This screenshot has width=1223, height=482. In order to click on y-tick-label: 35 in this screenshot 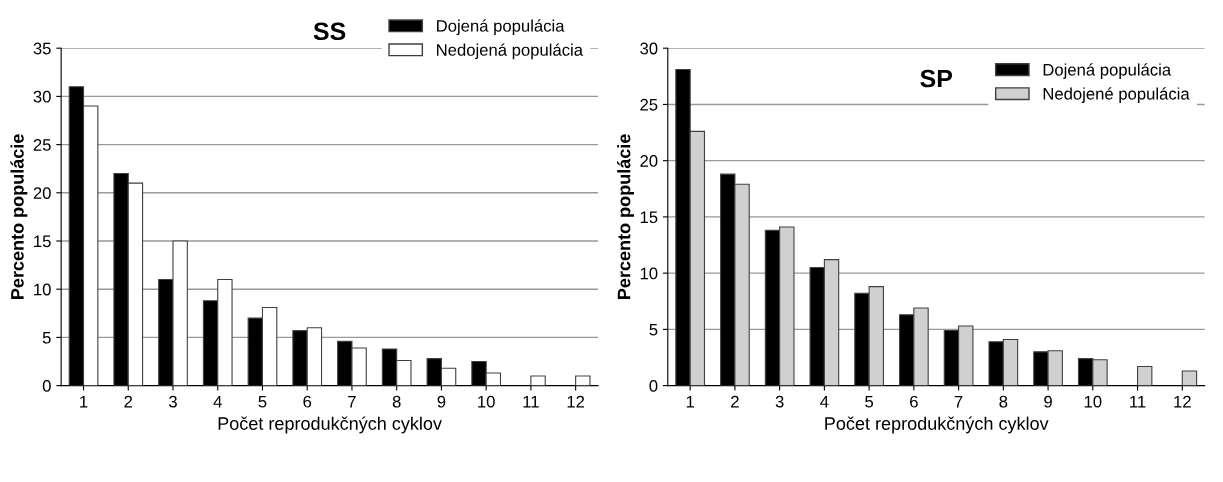, I will do `click(42, 48)`.